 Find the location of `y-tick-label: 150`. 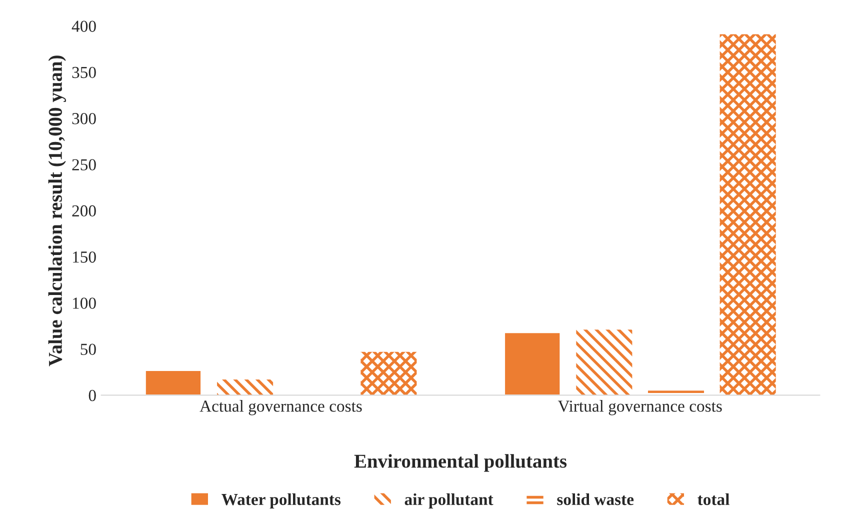

y-tick-label: 150 is located at coordinates (84, 257).